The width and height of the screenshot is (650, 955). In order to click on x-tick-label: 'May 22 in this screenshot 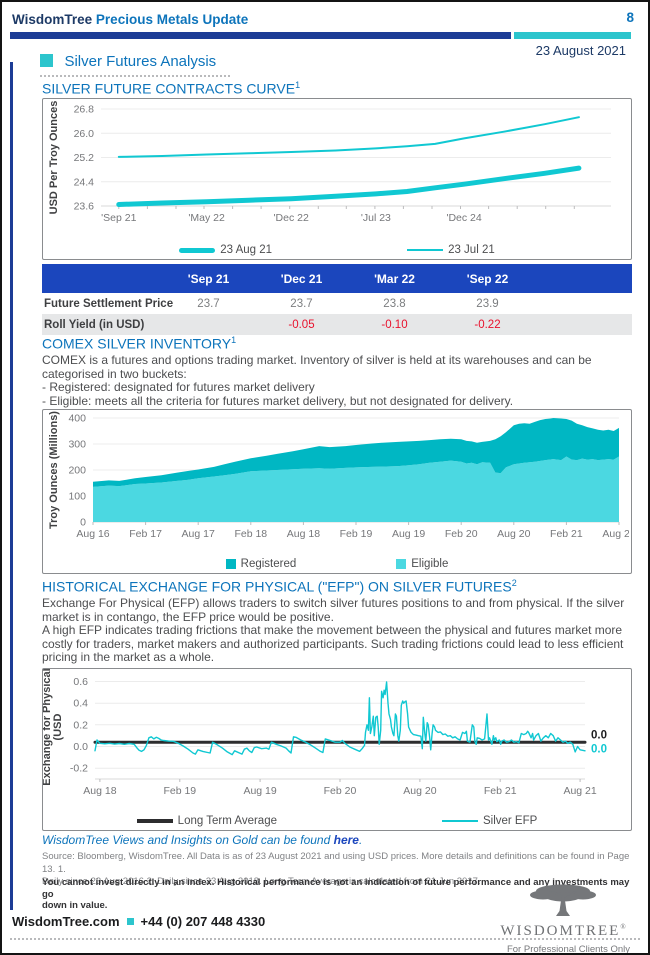, I will do `click(206, 218)`.